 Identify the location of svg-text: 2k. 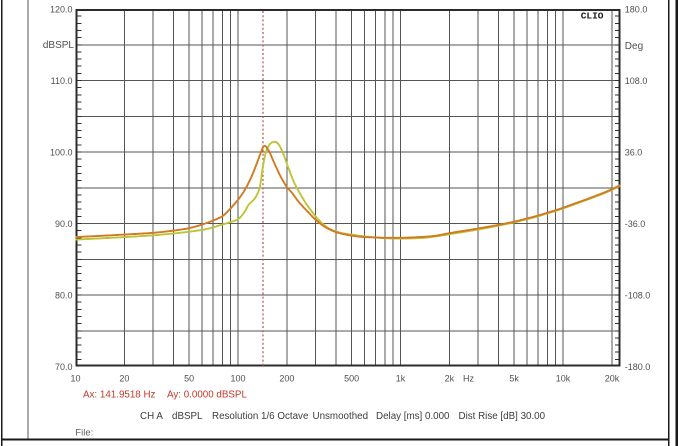
(450, 379).